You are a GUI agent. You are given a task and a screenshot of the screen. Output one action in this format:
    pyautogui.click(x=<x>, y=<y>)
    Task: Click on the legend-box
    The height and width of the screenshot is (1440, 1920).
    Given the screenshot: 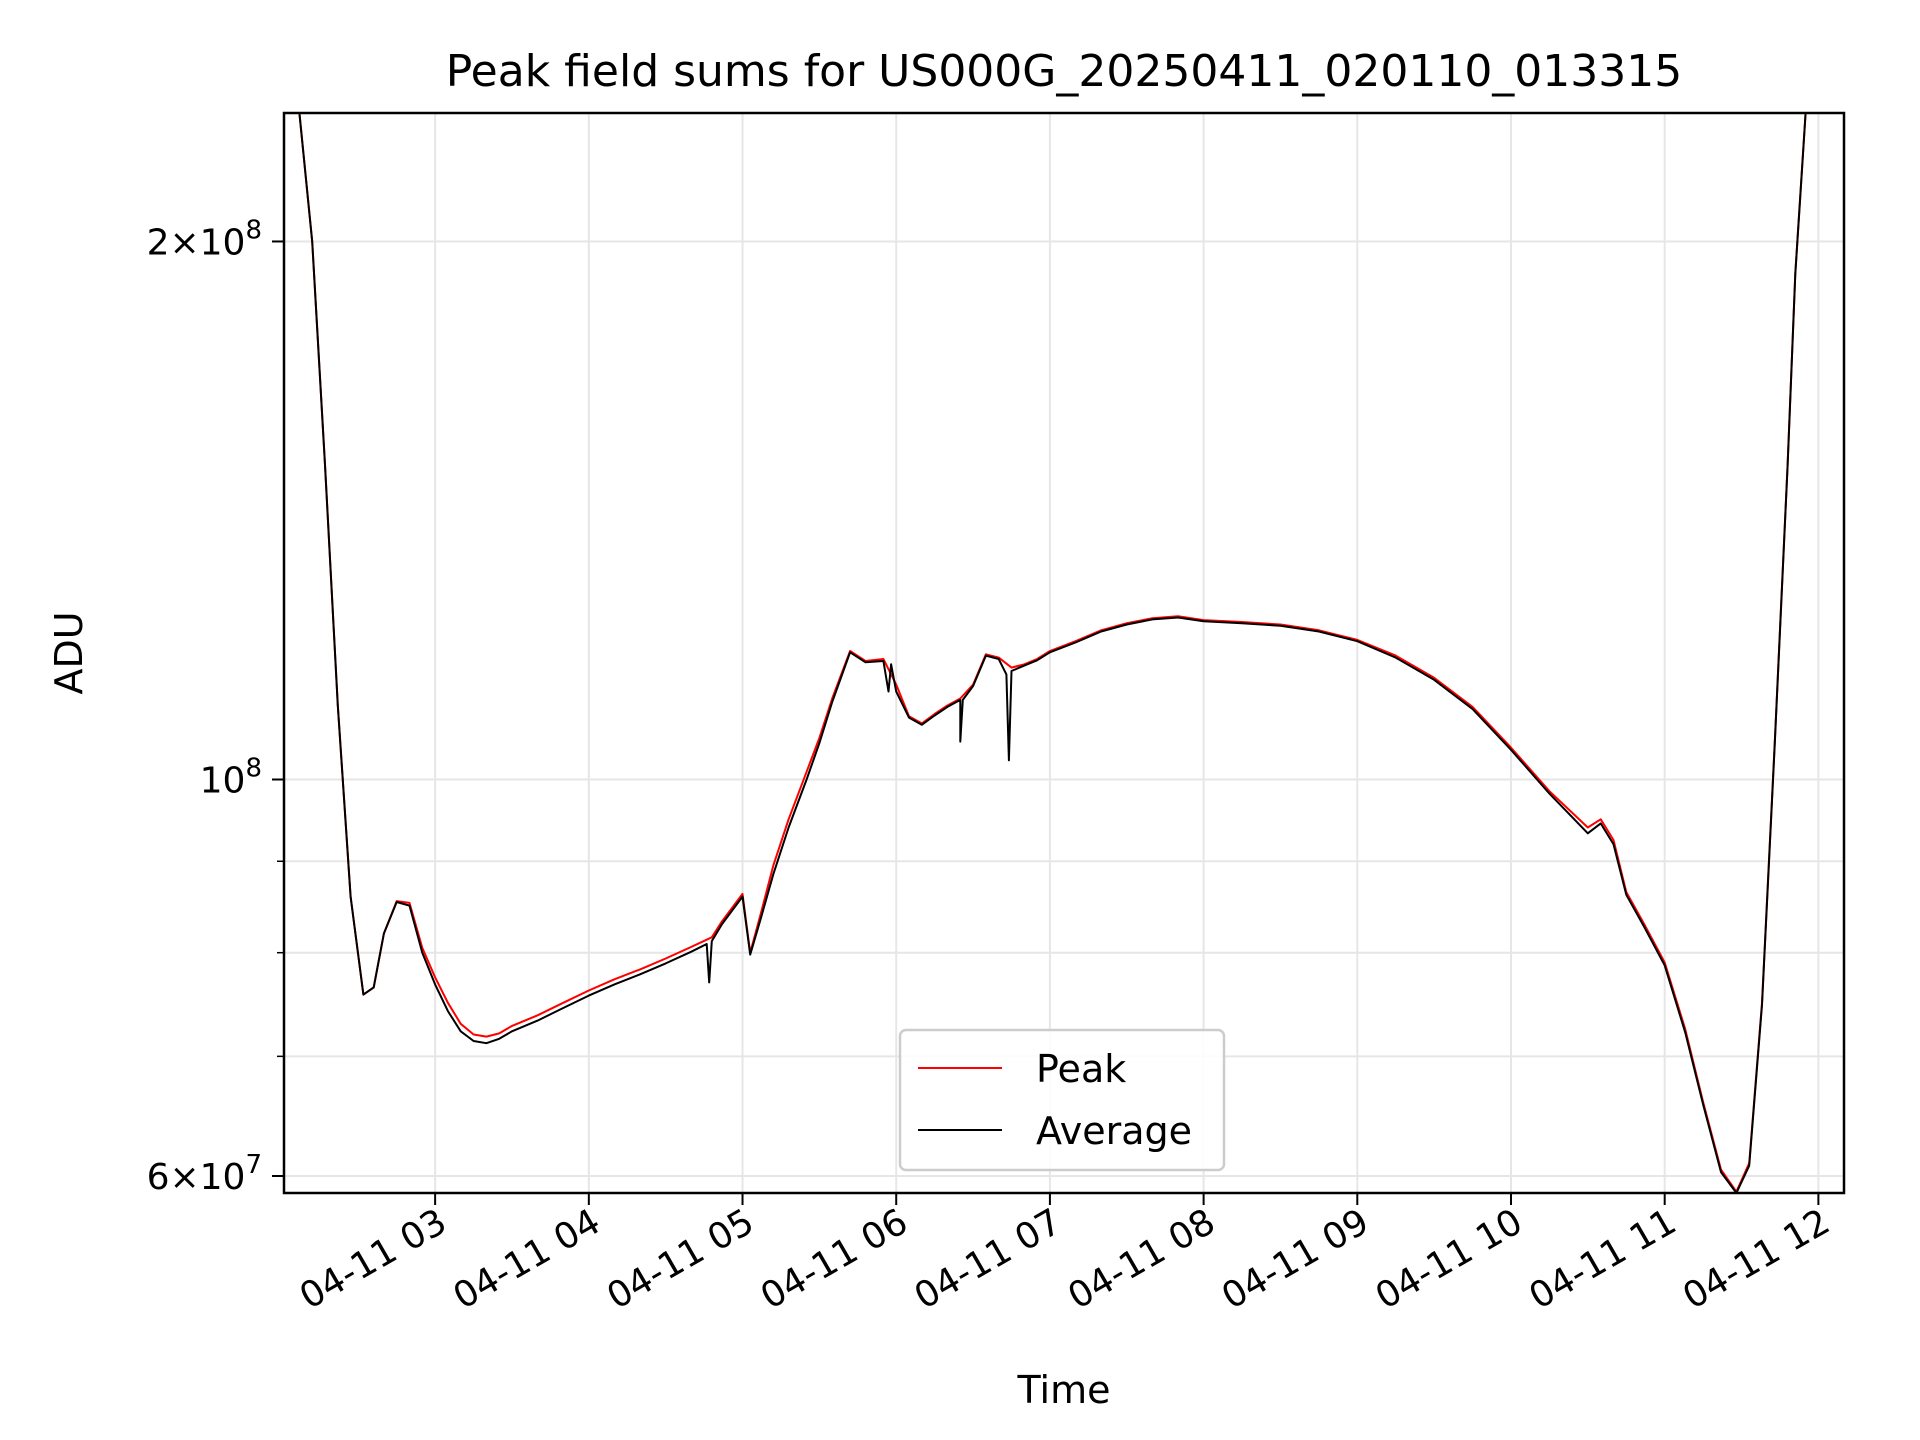 What is the action you would take?
    pyautogui.click(x=1062, y=1100)
    